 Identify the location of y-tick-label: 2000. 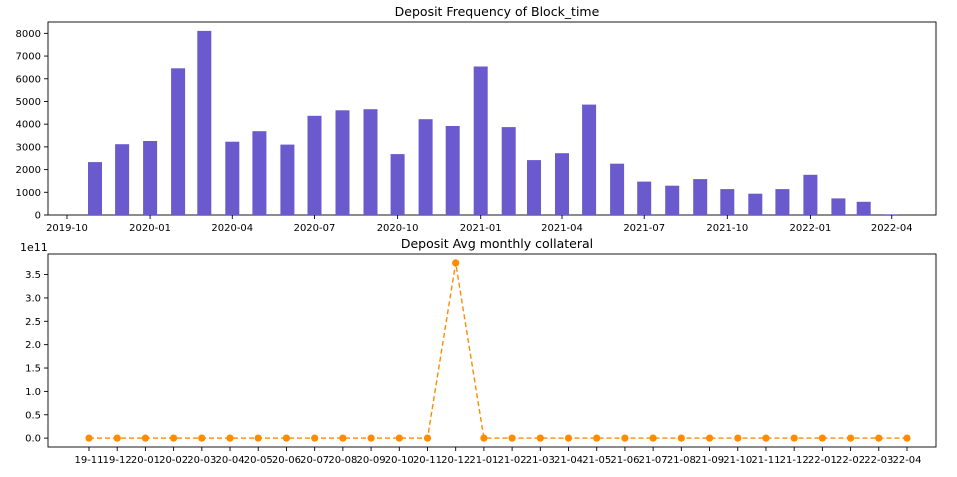
(28, 170).